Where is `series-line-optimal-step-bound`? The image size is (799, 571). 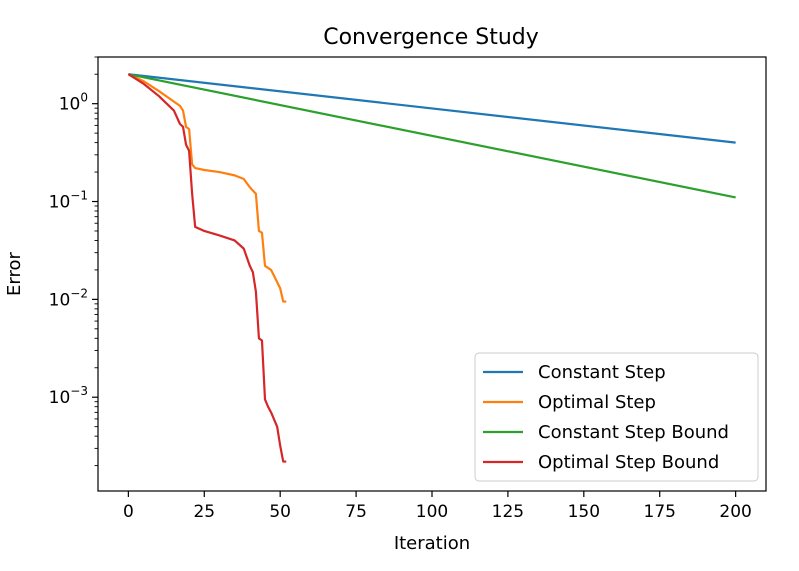
series-line-optimal-step-bound is located at coordinates (207, 268).